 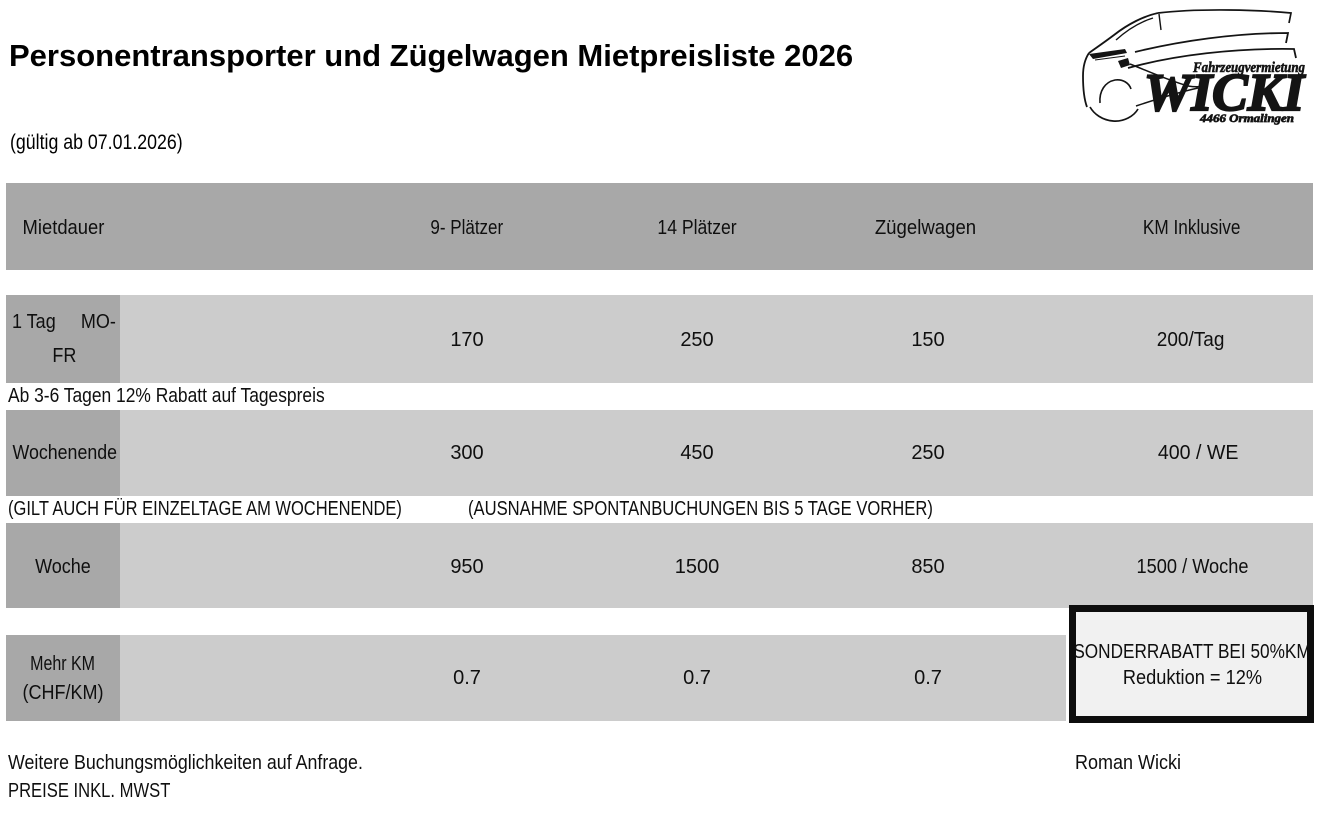 I want to click on svg-text: WICKI, so click(x=1225, y=93).